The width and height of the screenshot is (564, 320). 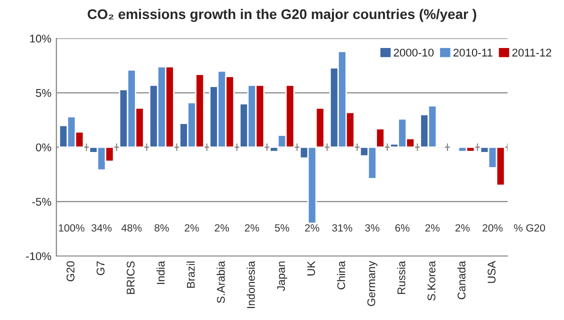 What do you see at coordinates (372, 228) in the screenshot?
I see `annotation: 3%` at bounding box center [372, 228].